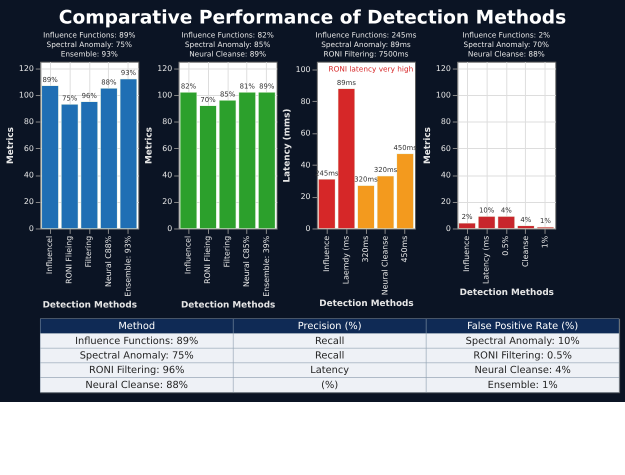 The height and width of the screenshot is (475, 625). I want to click on x-tick-label: 450ms, so click(405, 249).